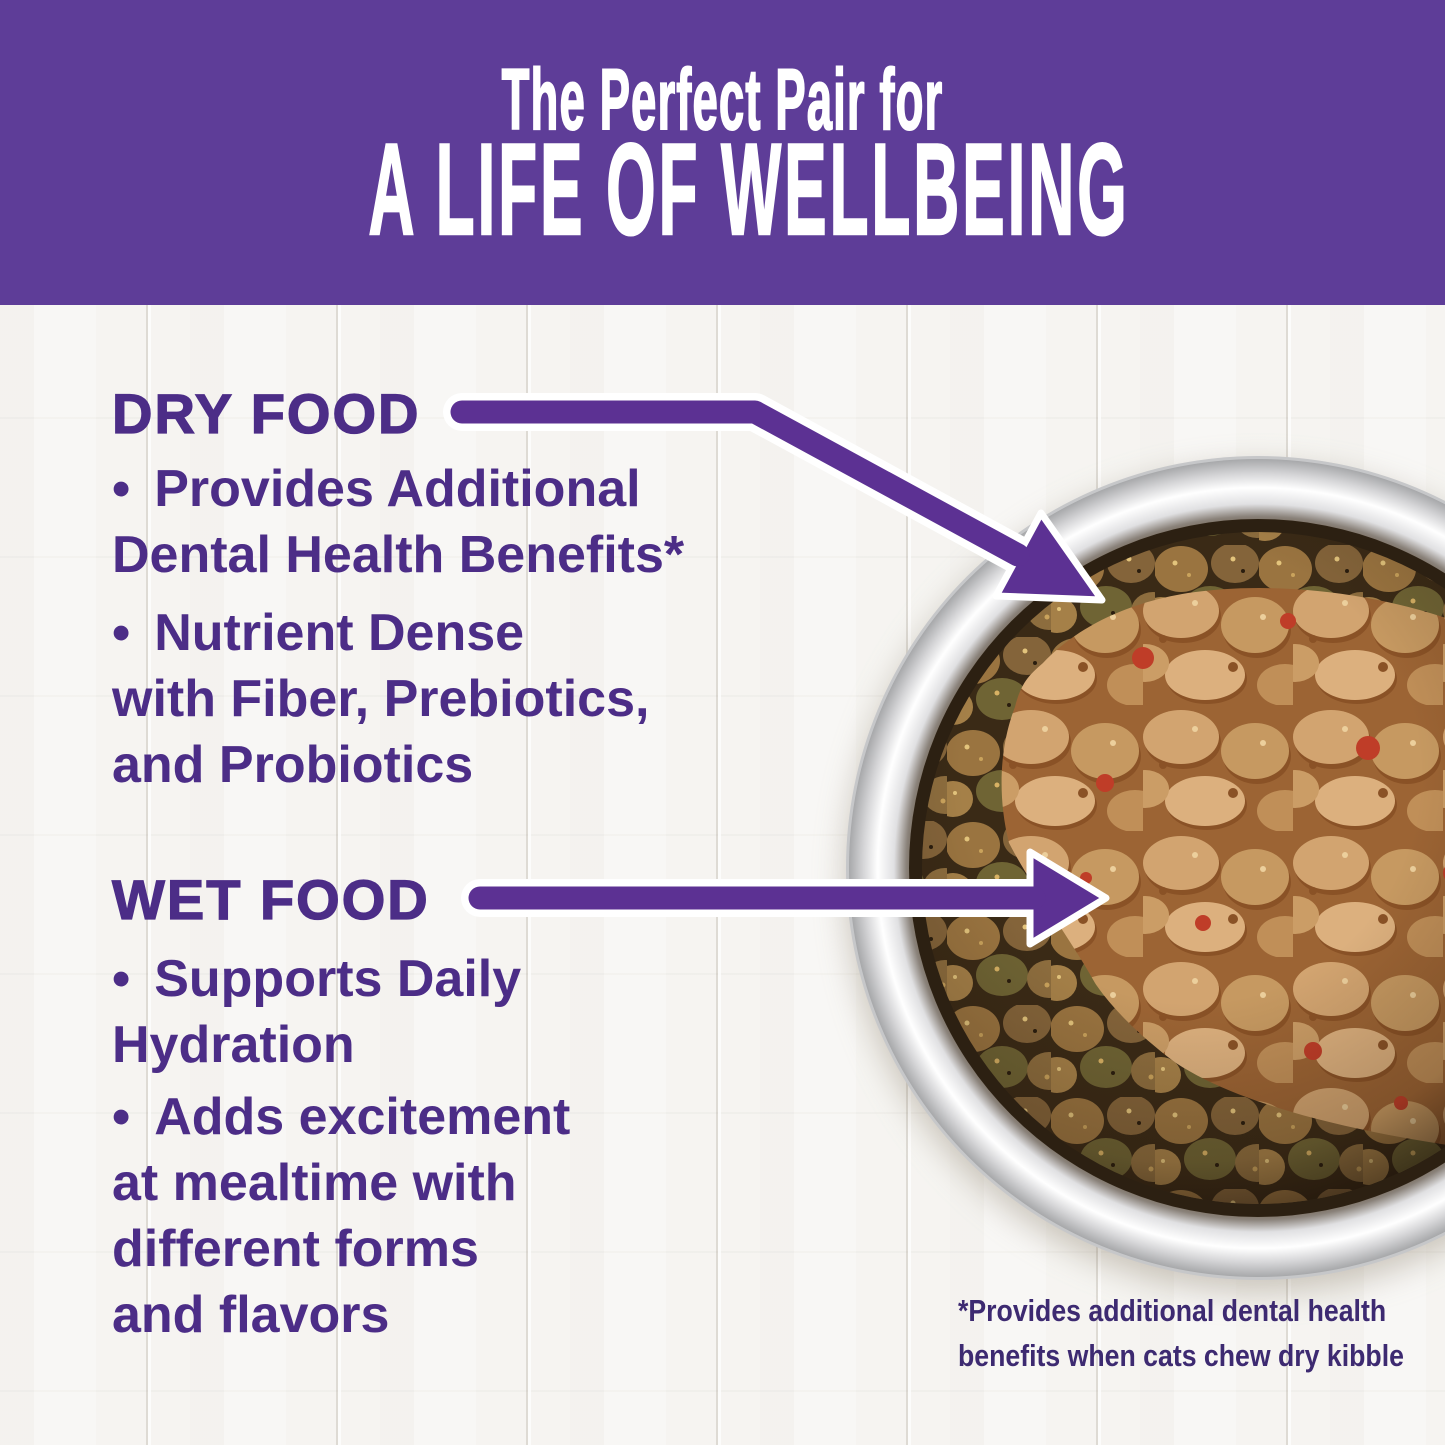  Describe the element at coordinates (1181, 1355) in the screenshot. I see `footnote-line: benefits when cats chew dry kibble` at that location.